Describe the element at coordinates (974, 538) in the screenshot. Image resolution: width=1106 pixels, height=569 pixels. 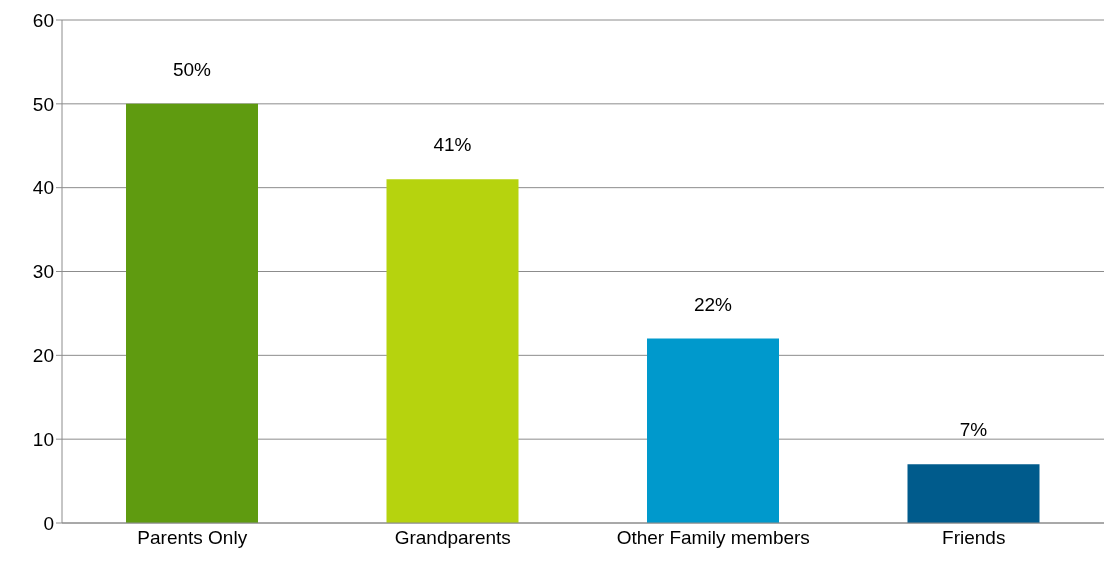
I see `x-tick-label: Friends` at that location.